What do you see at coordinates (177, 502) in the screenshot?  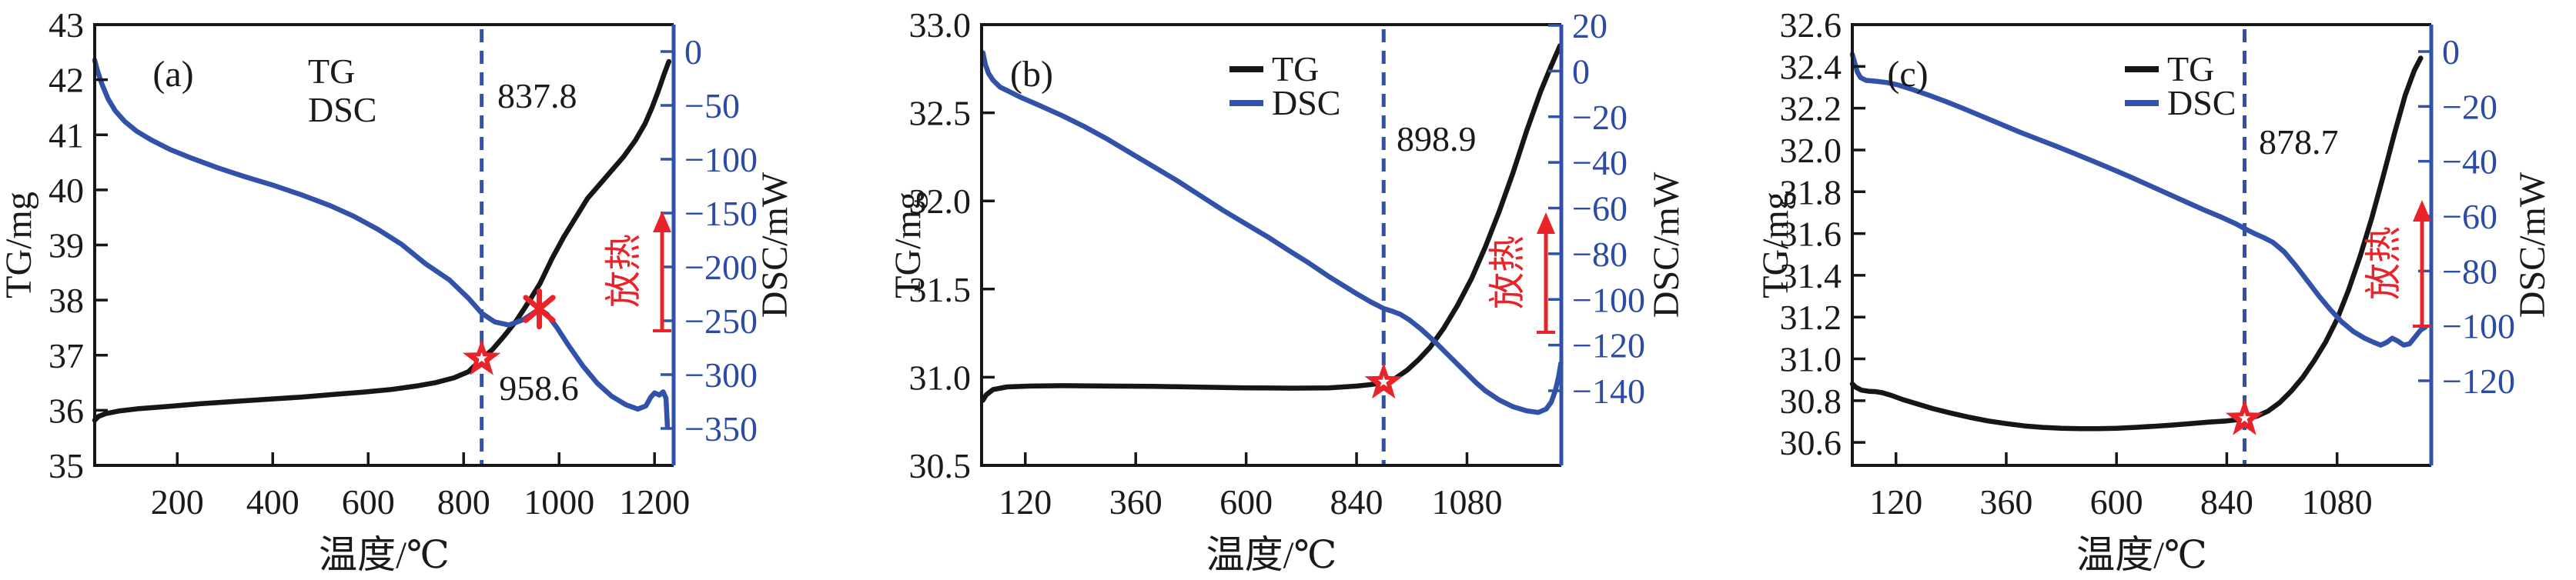 I see `x-tick-label: 200` at bounding box center [177, 502].